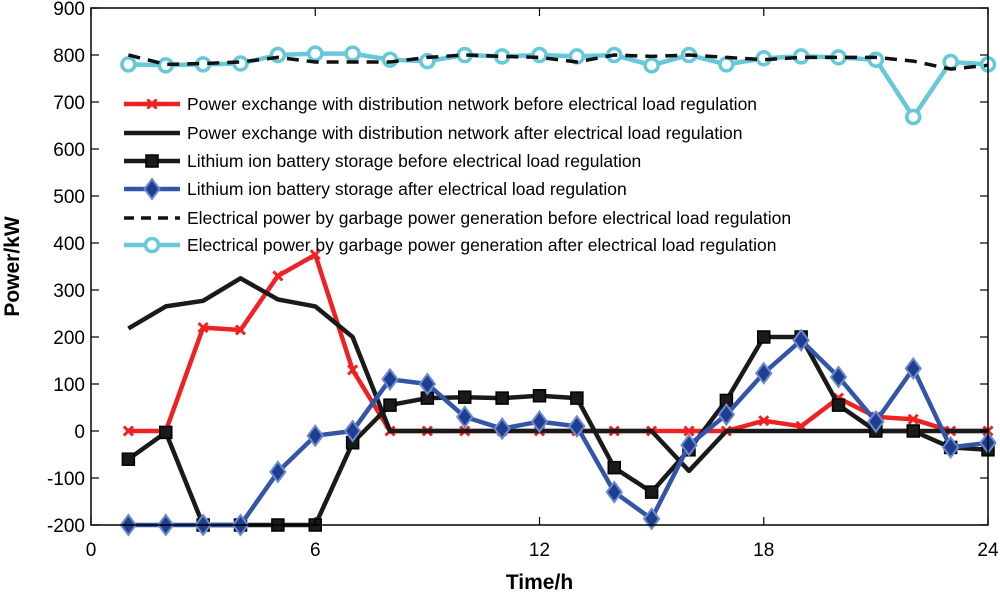 This screenshot has width=1000, height=593. Describe the element at coordinates (69, 385) in the screenshot. I see `y-tick-label: 100` at that location.